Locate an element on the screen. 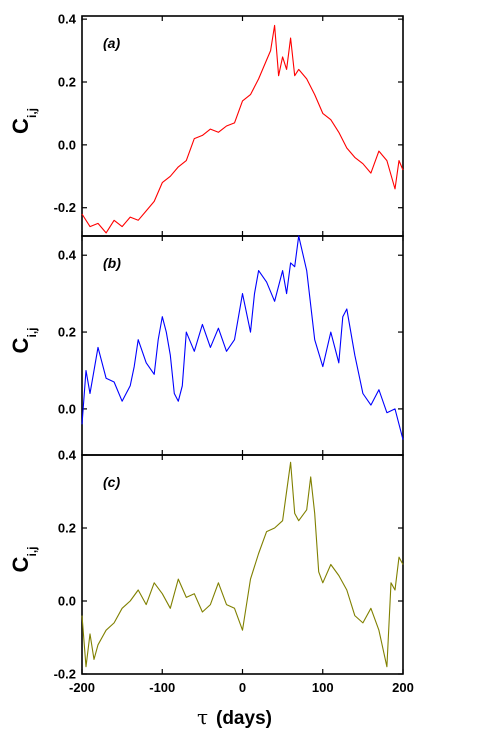  panel-tag: (a) is located at coordinates (111, 43).